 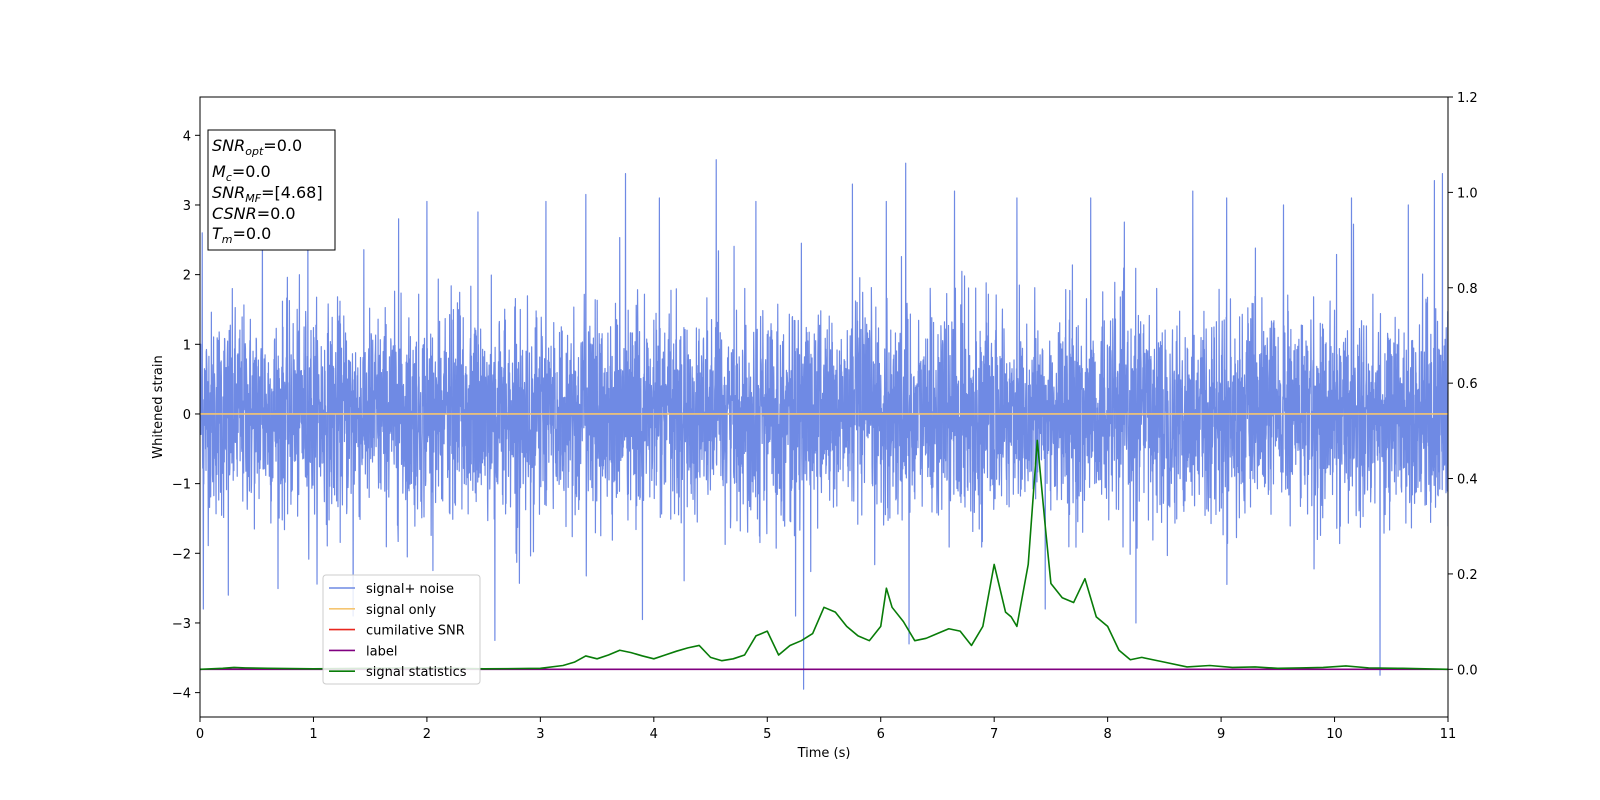 What do you see at coordinates (1467, 480) in the screenshot?
I see `y2-tick-label: 0.4` at bounding box center [1467, 480].